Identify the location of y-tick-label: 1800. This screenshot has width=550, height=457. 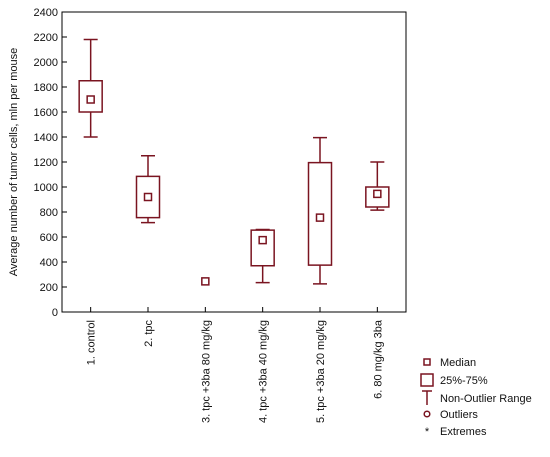
(46, 88).